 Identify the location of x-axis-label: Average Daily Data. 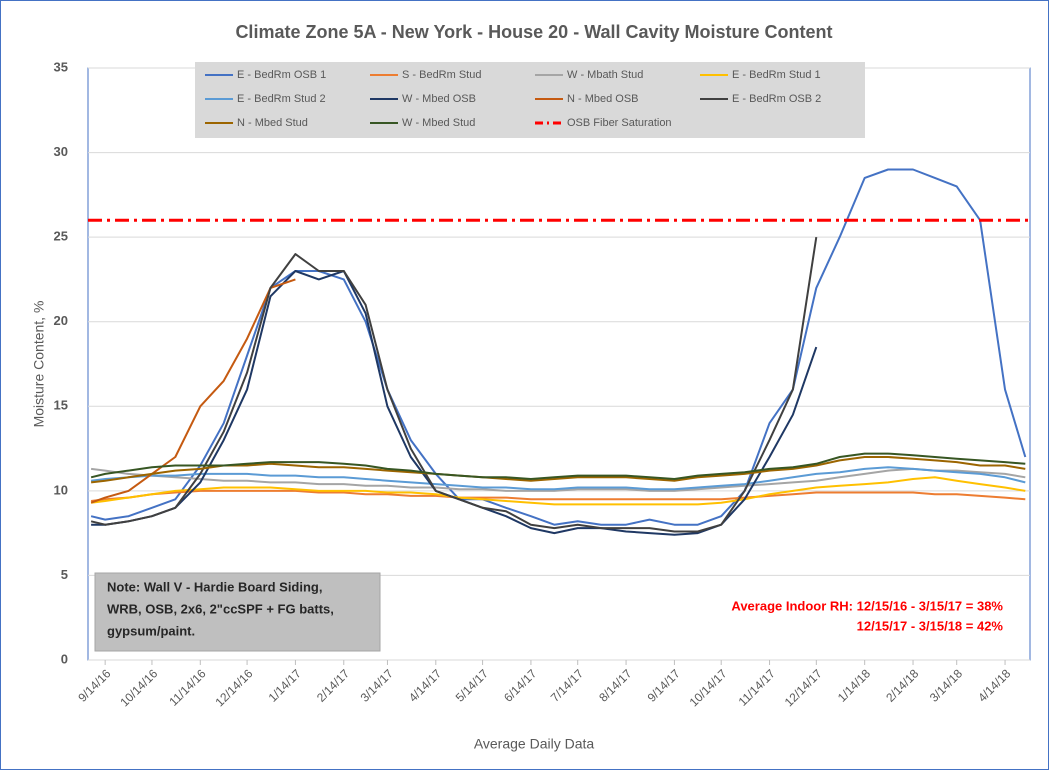
(534, 744).